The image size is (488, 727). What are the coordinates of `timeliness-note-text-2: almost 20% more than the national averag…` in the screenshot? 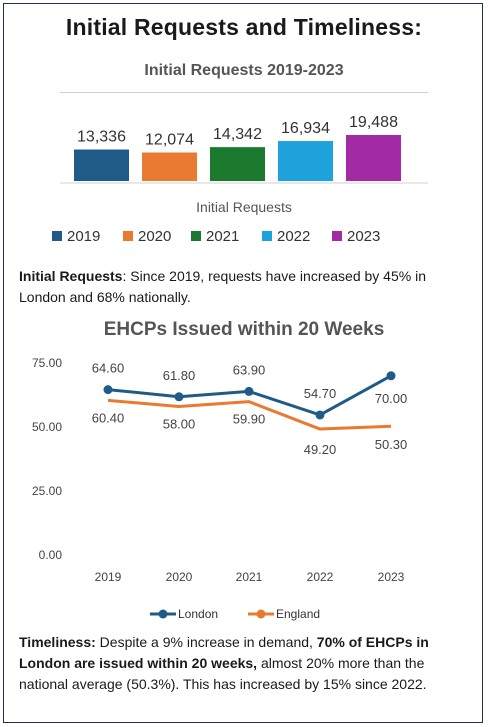 It's located at (223, 673).